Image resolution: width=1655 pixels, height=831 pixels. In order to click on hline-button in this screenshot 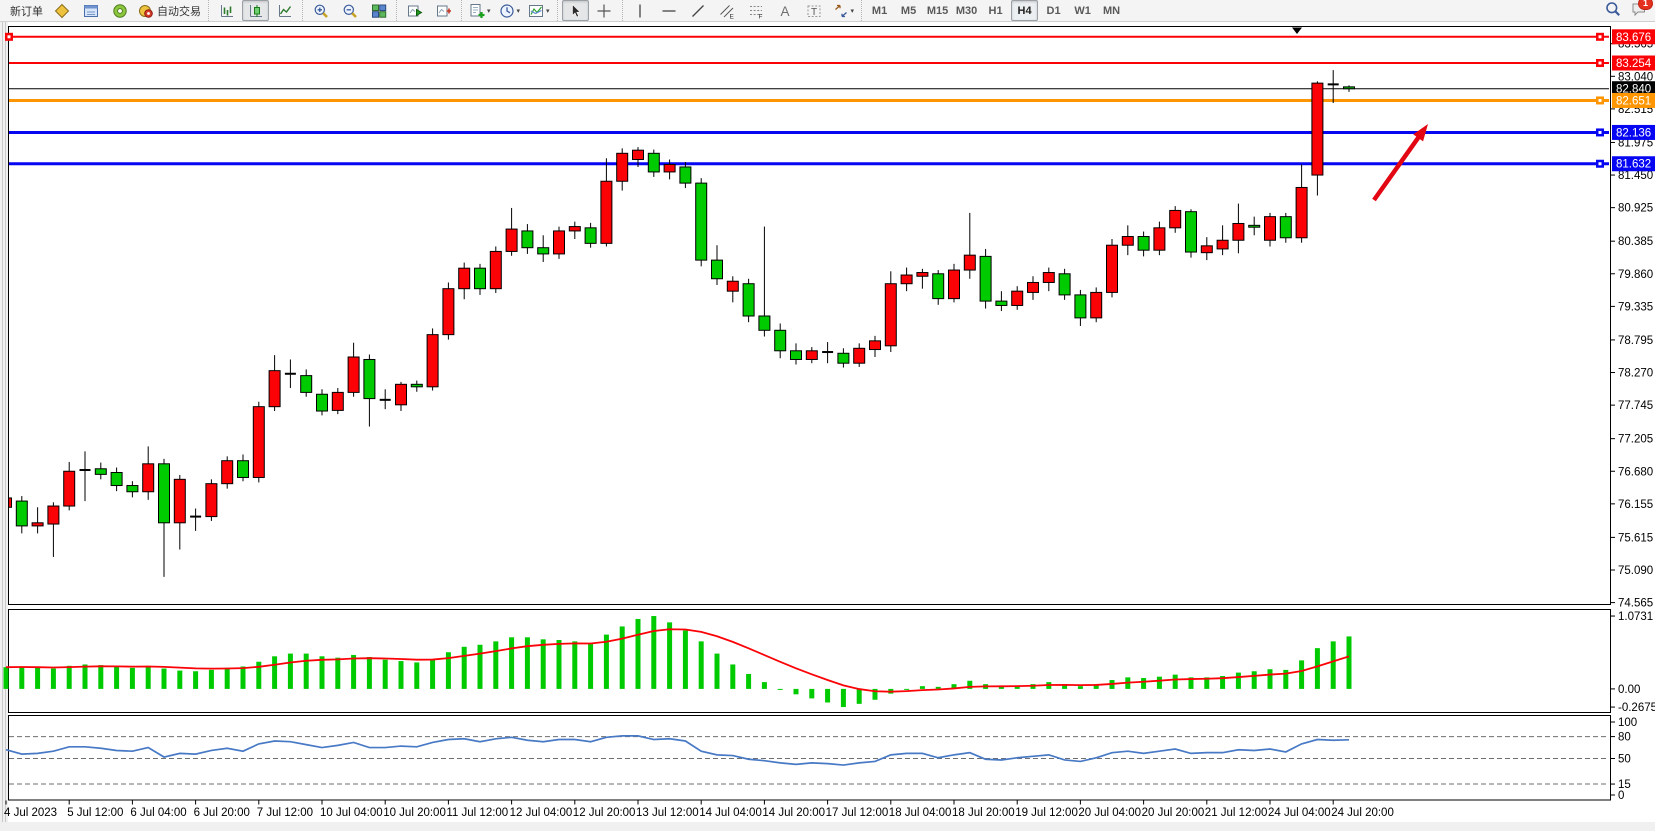, I will do `click(669, 10)`.